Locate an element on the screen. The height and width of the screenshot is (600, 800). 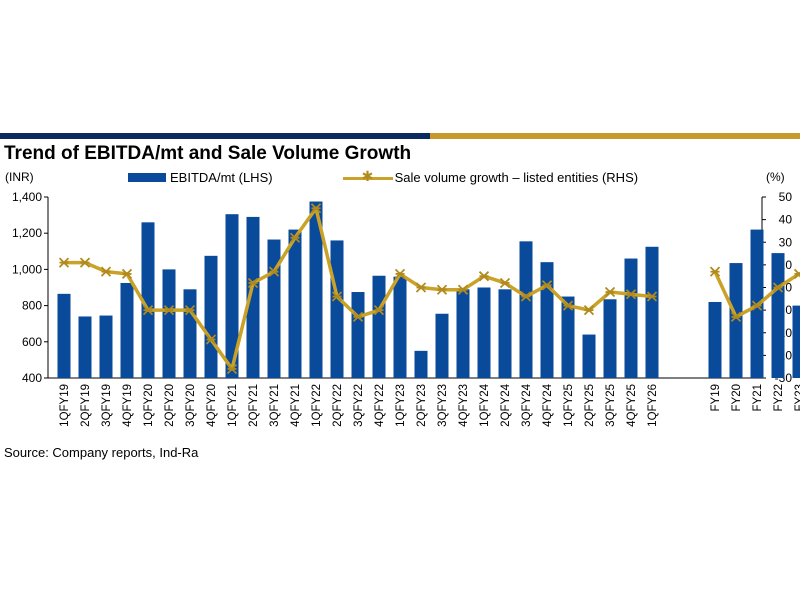
x-tick-label: 2QFY25 is located at coordinates (590, 405).